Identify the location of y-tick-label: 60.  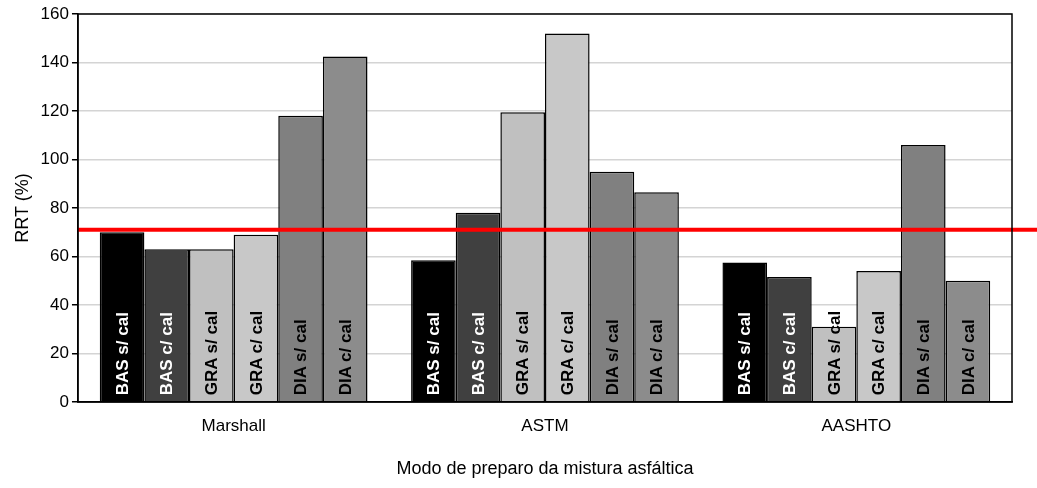
(59, 256).